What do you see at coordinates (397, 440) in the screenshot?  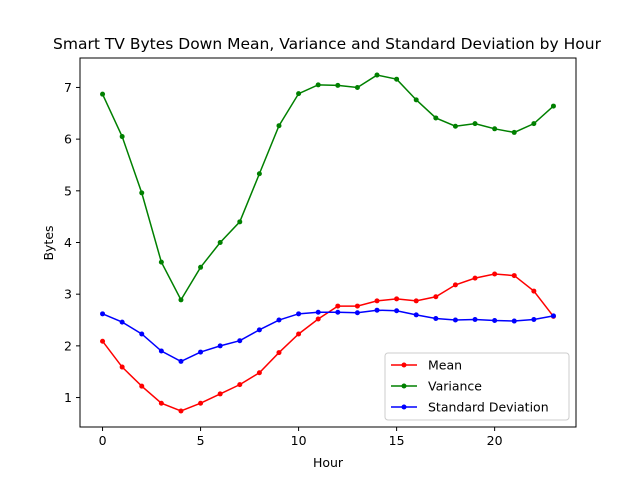 I see `x-tick-label: 15` at bounding box center [397, 440].